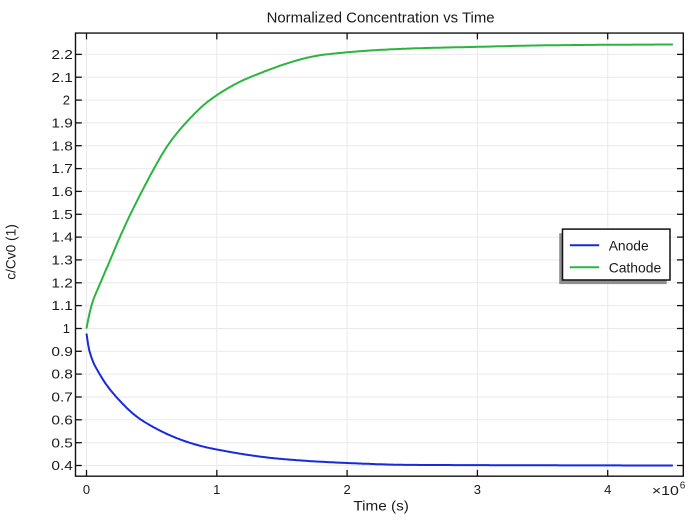 This screenshot has height=523, width=690. What do you see at coordinates (62, 77) in the screenshot?
I see `svg-text: 2.1` at bounding box center [62, 77].